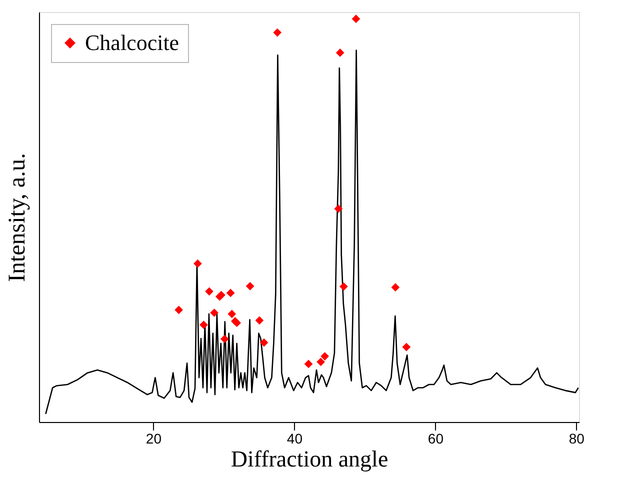 The height and width of the screenshot is (485, 636). I want to click on x-tick-label: 20, so click(154, 438).